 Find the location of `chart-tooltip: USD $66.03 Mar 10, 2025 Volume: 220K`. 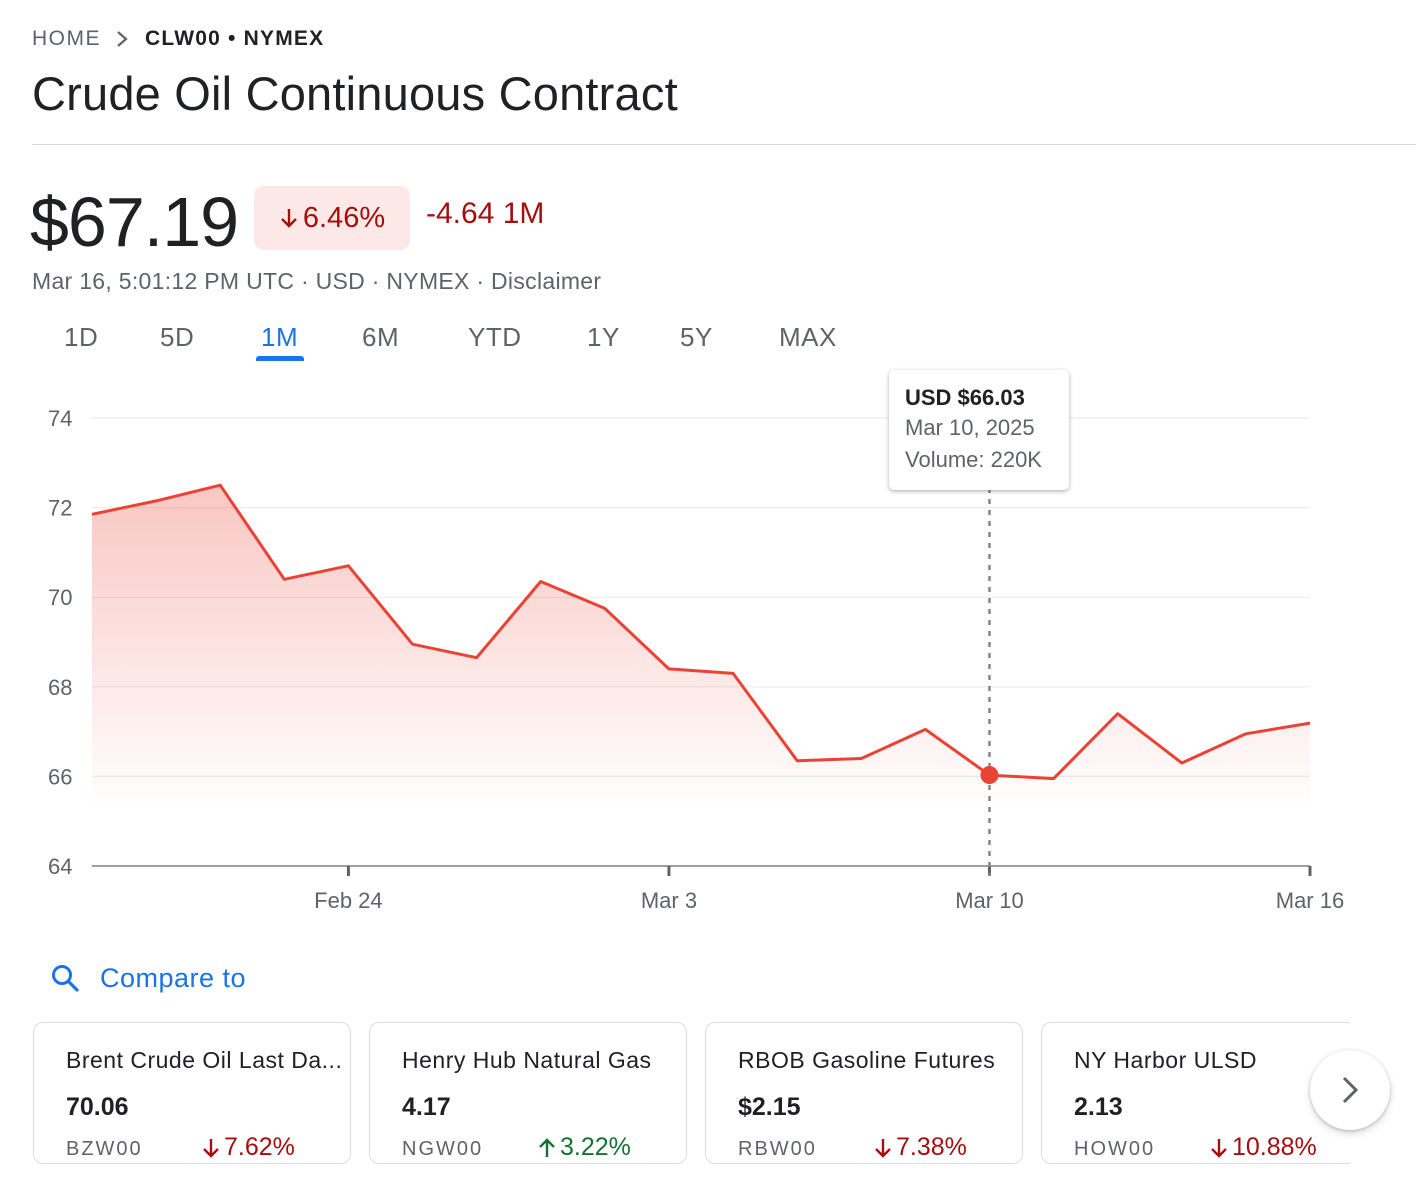

chart-tooltip: USD $66.03 Mar 10, 2025 Volume: 220K is located at coordinates (979, 430).